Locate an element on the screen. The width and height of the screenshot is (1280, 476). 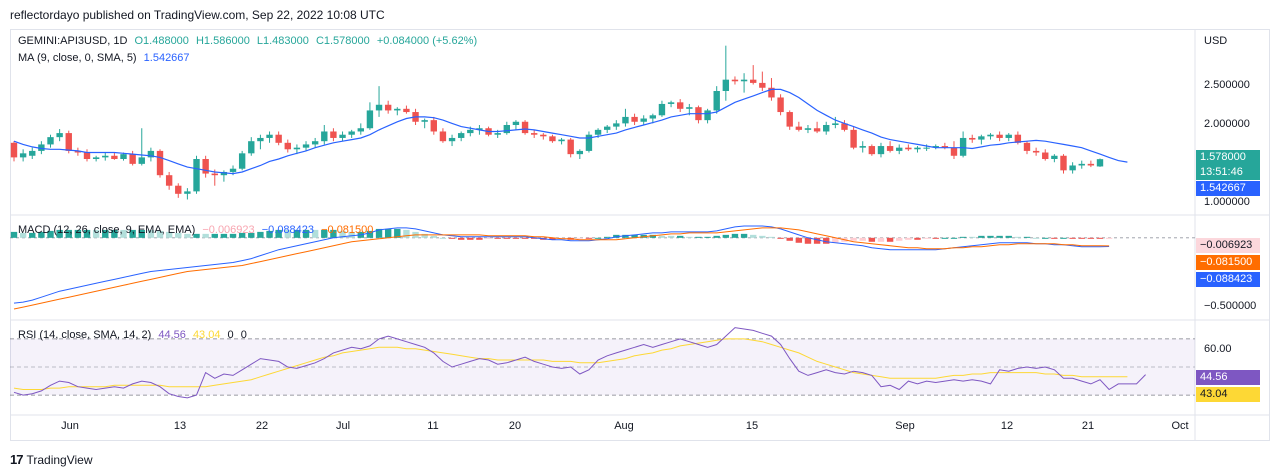
rsi-label: RSI (14, close, SMA, 14, 2) is located at coordinates (85, 335).